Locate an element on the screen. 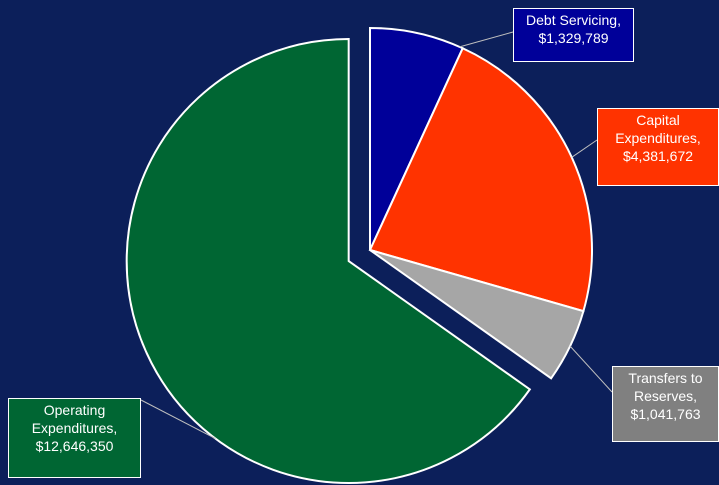 The width and height of the screenshot is (719, 485). label-name: Transfers to Reserves, is located at coordinates (665, 387).